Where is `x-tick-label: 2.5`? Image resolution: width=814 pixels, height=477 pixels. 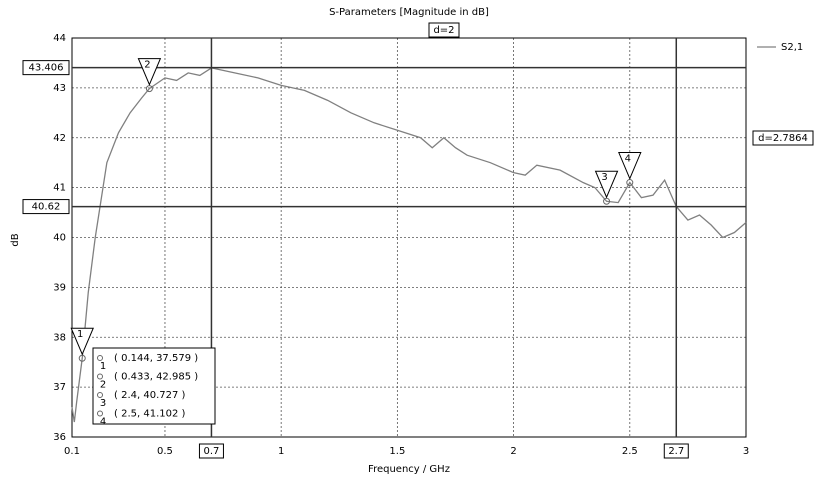
x-tick-label: 2.5 is located at coordinates (630, 451).